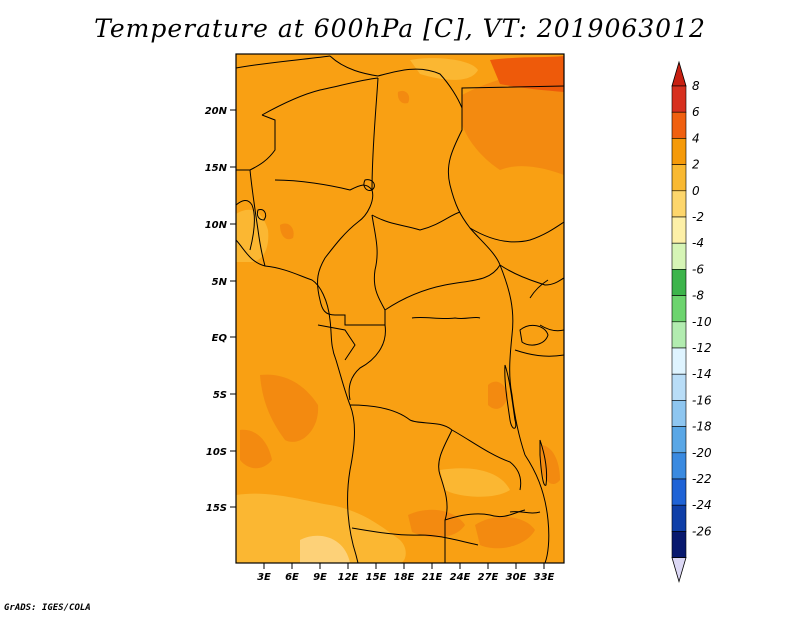 This screenshot has height=618, width=800. What do you see at coordinates (696, 191) in the screenshot?
I see `colorbar-label: 0` at bounding box center [696, 191].